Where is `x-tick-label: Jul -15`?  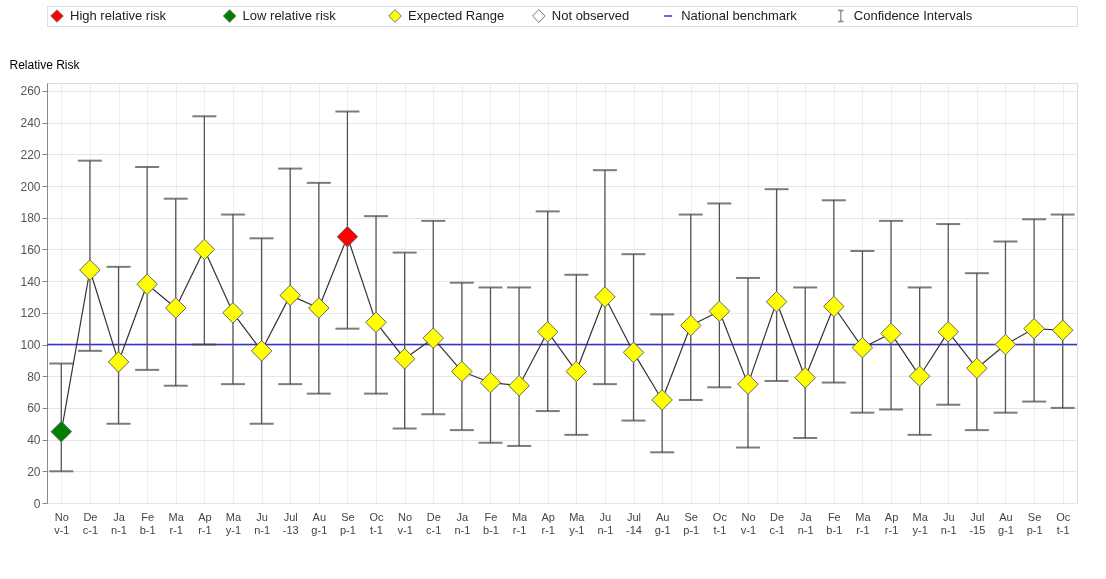
x-tick-label: Jul -15 is located at coordinates (977, 523).